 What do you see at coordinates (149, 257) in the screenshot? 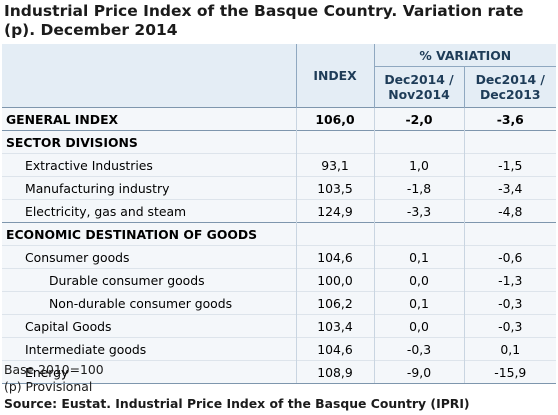
I see `row-label: Consumer goods` at bounding box center [149, 257].